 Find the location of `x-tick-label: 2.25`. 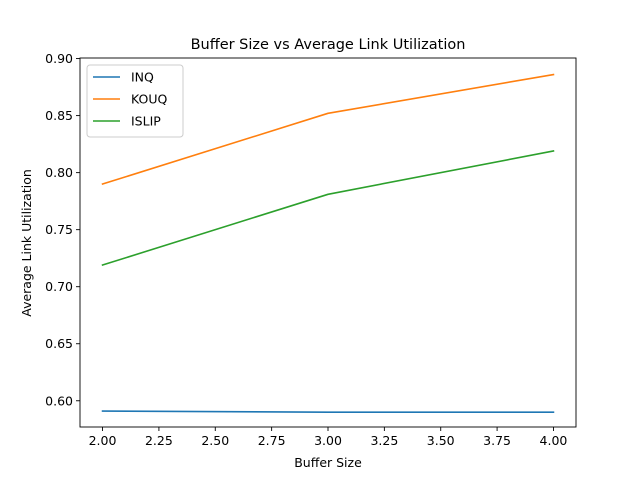

x-tick-label: 2.25 is located at coordinates (159, 440).